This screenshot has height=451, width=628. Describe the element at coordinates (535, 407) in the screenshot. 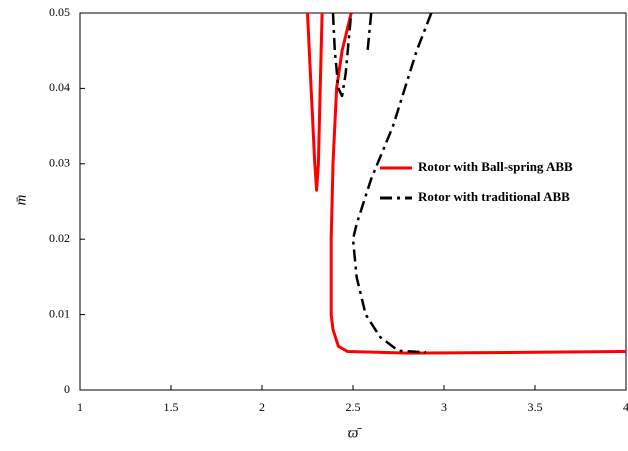

I see `x-tick-label: 3.5` at that location.